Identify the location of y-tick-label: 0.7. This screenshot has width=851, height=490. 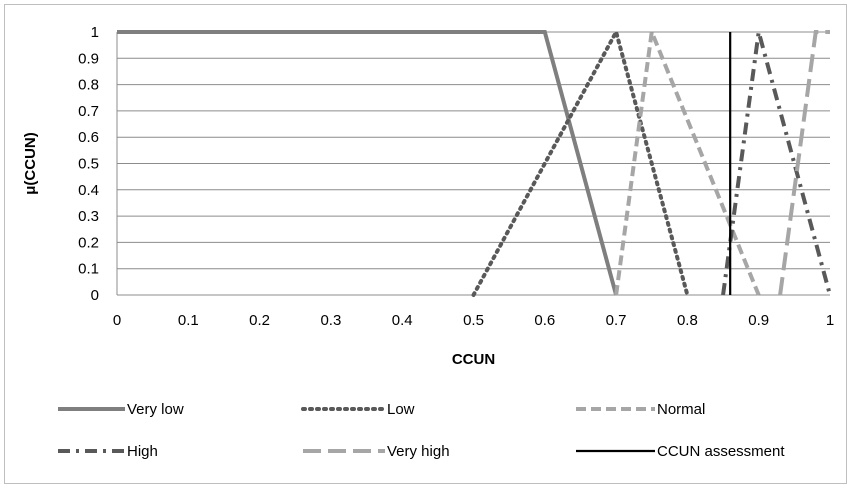
(88, 111).